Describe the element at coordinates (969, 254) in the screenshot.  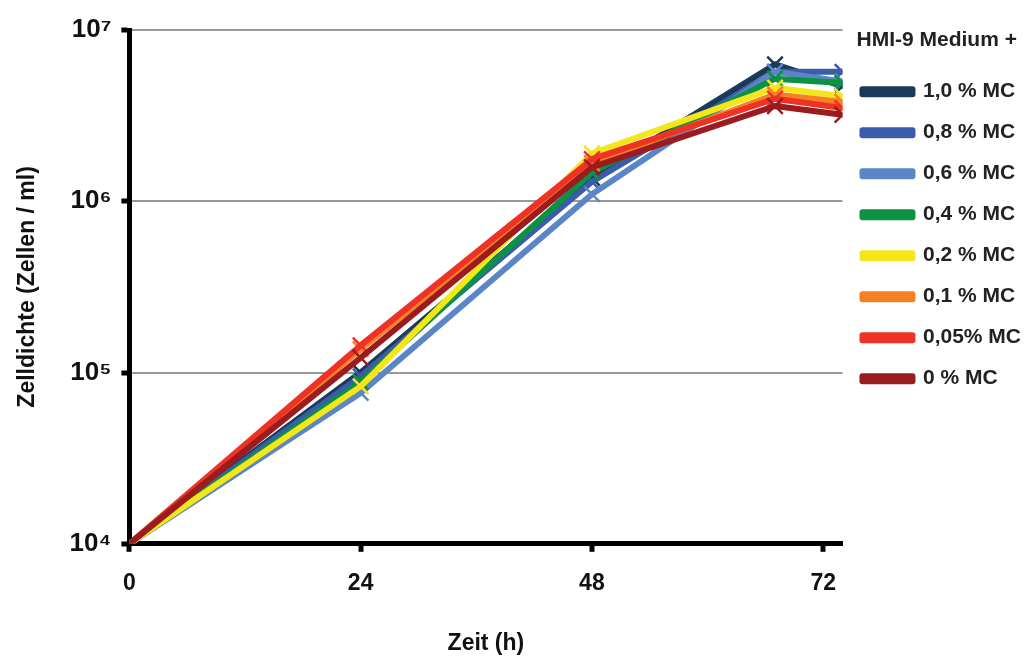
I see `legend-label: 0,2 % MC` at that location.